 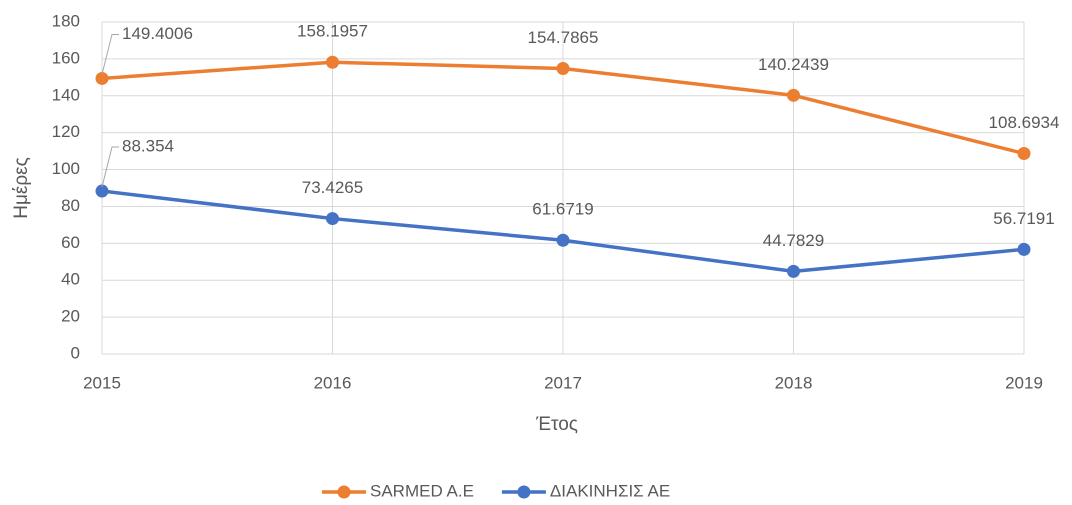 What do you see at coordinates (66, 20) in the screenshot?
I see `y-tick-label: 180` at bounding box center [66, 20].